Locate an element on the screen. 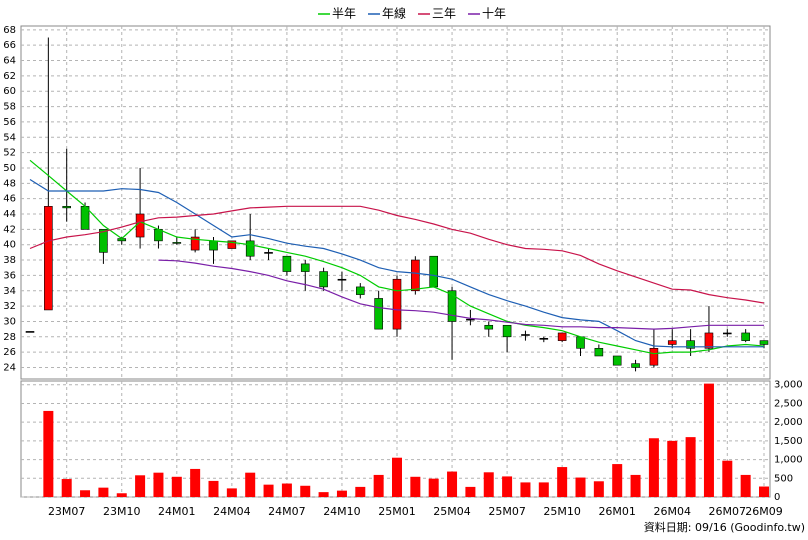  x-tick-label: 24M04 is located at coordinates (232, 511).